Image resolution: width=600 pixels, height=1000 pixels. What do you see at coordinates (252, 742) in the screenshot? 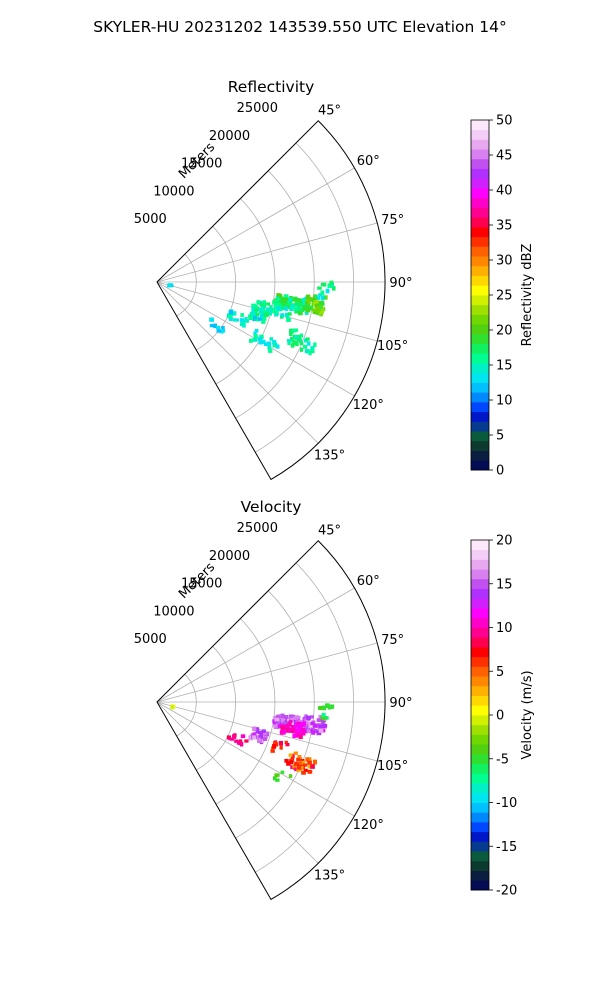
I see `echo-field` at bounding box center [252, 742].